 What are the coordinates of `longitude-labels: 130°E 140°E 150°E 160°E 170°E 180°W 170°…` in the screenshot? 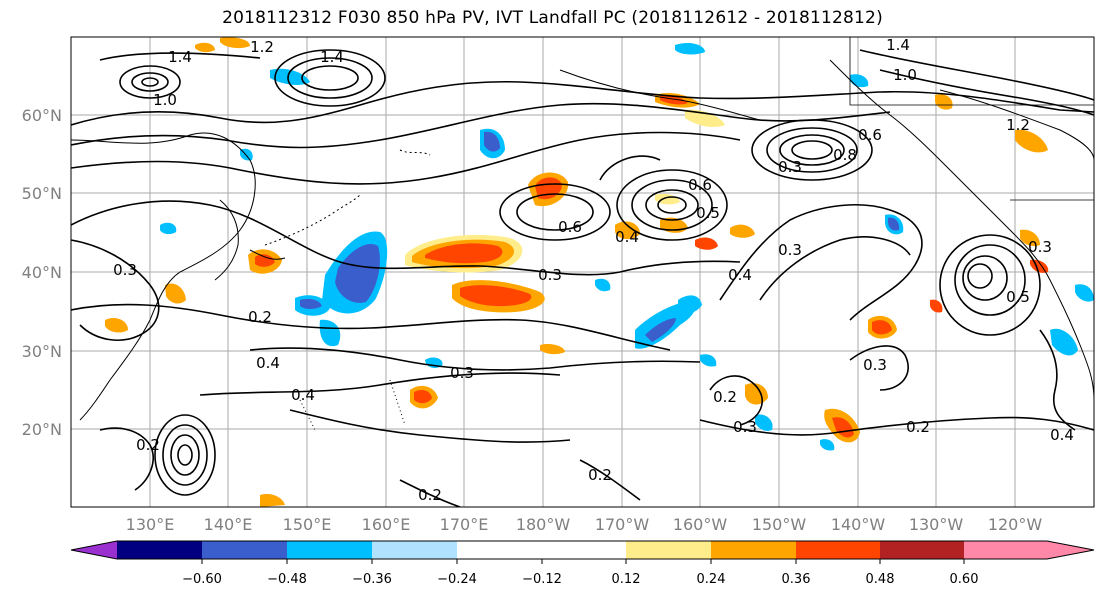 It's located at (584, 524).